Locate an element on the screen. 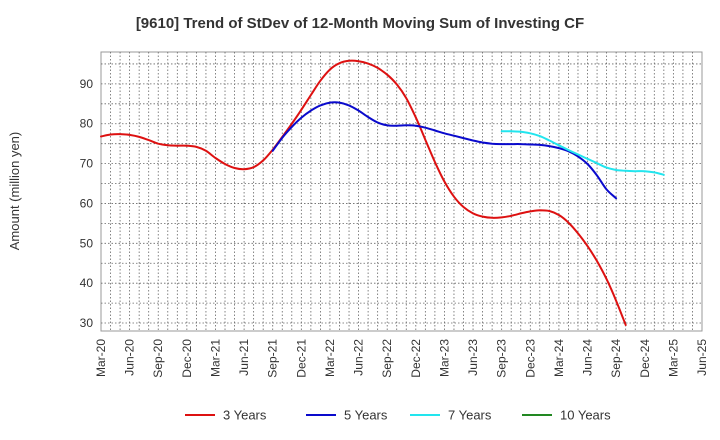 The width and height of the screenshot is (720, 440). x-tick-label: Mar-22 is located at coordinates (330, 358).